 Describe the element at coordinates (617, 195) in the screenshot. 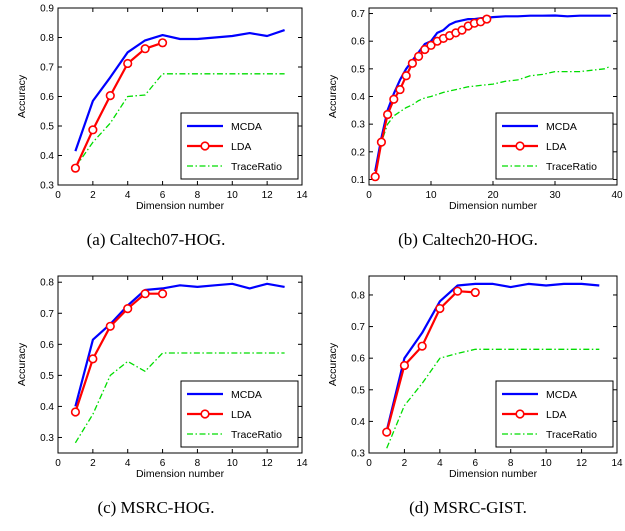

I see `x-tick-label: 40` at that location.